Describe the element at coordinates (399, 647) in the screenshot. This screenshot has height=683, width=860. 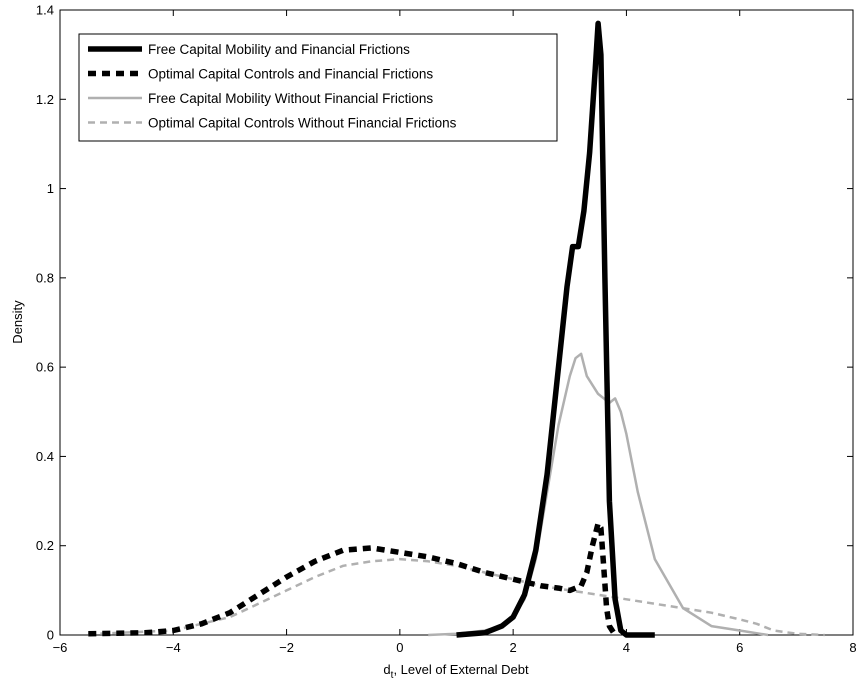
I see `x-tick-label: 0` at that location.